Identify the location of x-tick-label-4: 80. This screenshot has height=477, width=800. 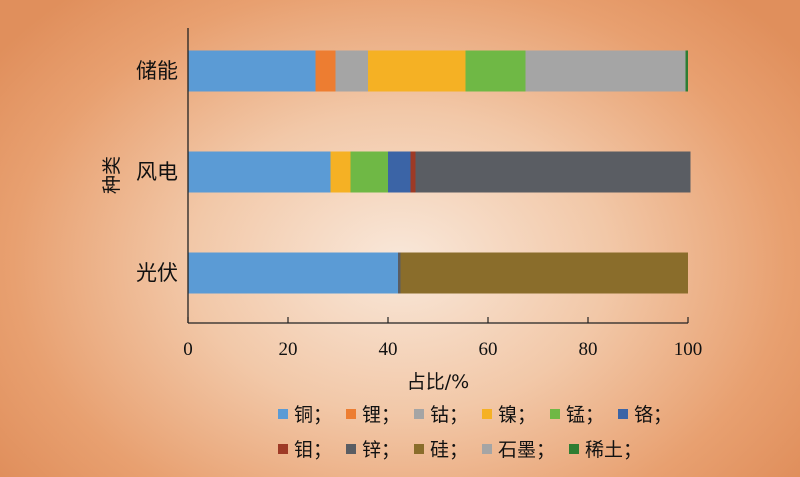
(588, 349).